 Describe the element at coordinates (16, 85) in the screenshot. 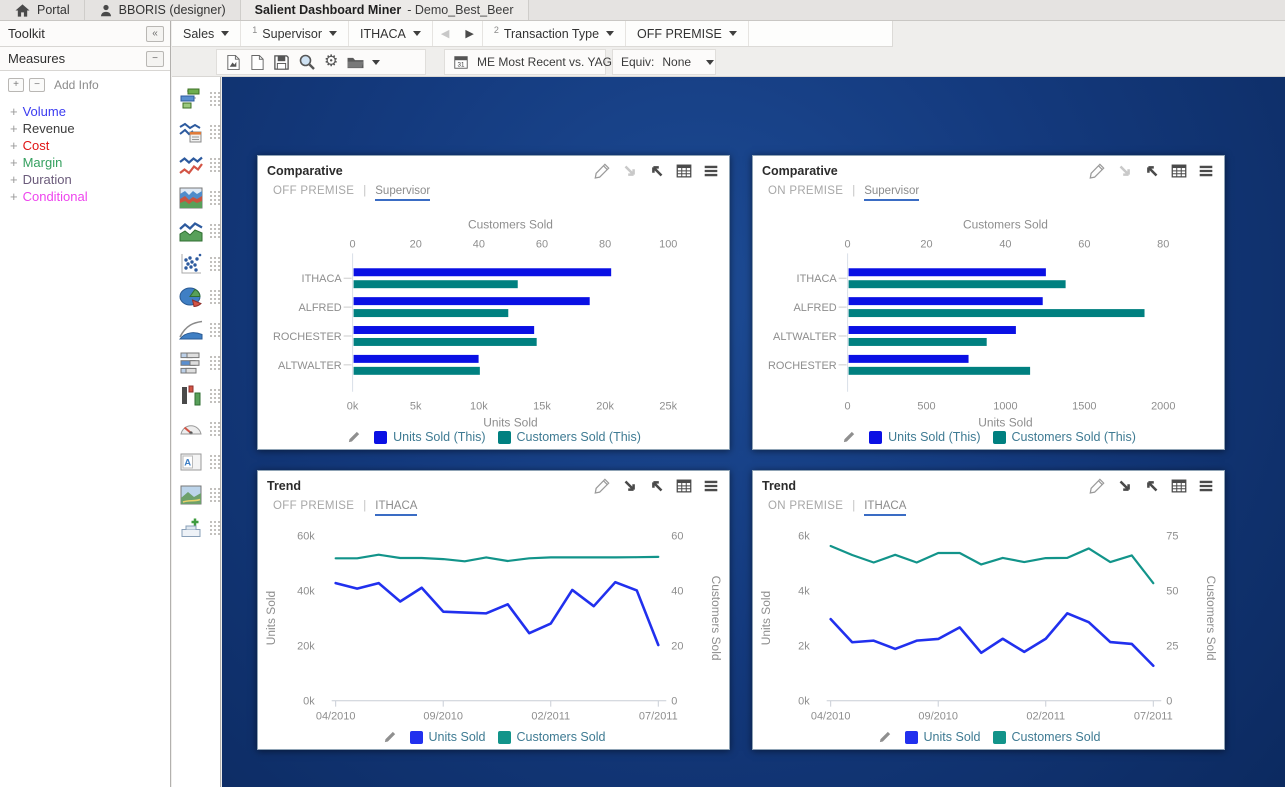

I see `expand-all-button: +` at that location.